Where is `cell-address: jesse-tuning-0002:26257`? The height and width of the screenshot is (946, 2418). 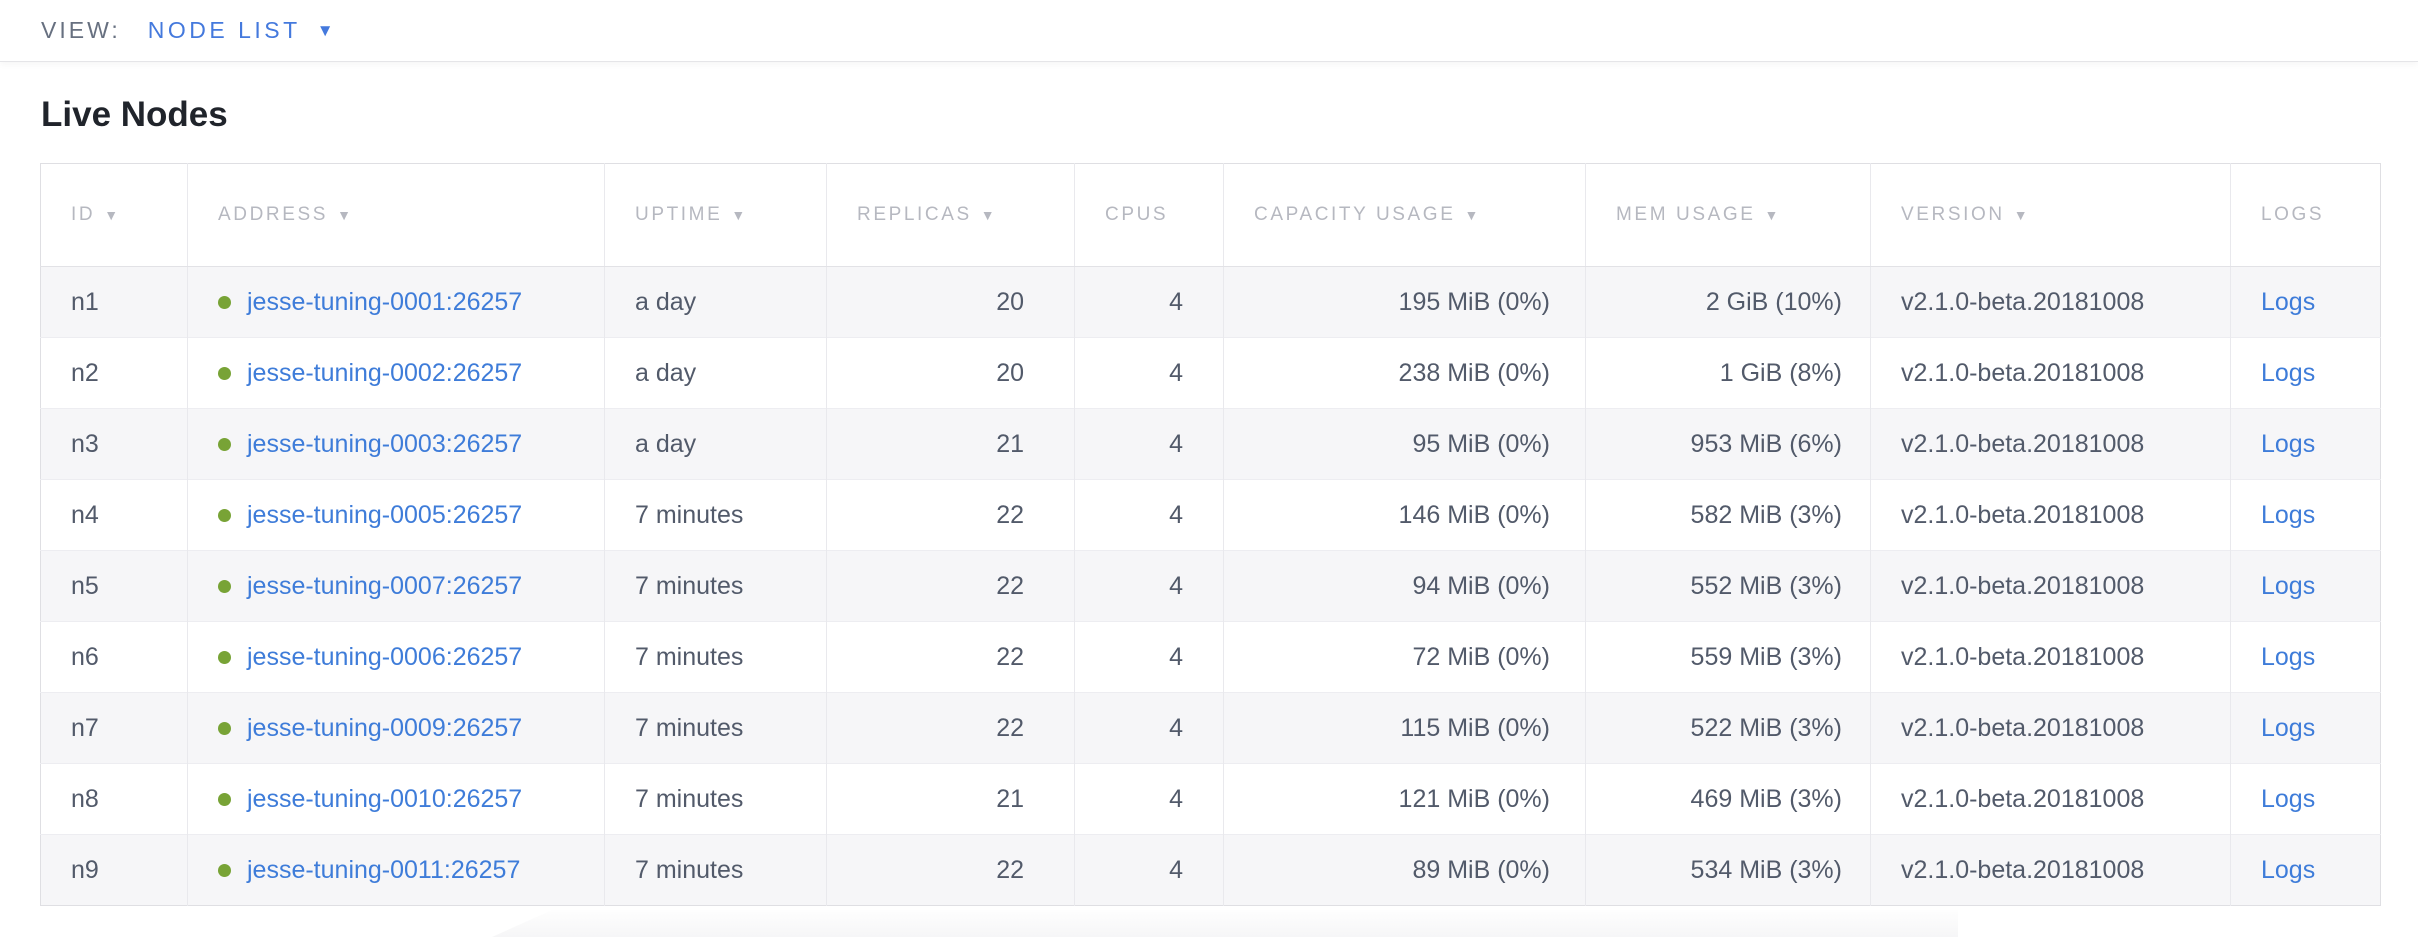
cell-address: jesse-tuning-0002:26257 is located at coordinates (396, 373).